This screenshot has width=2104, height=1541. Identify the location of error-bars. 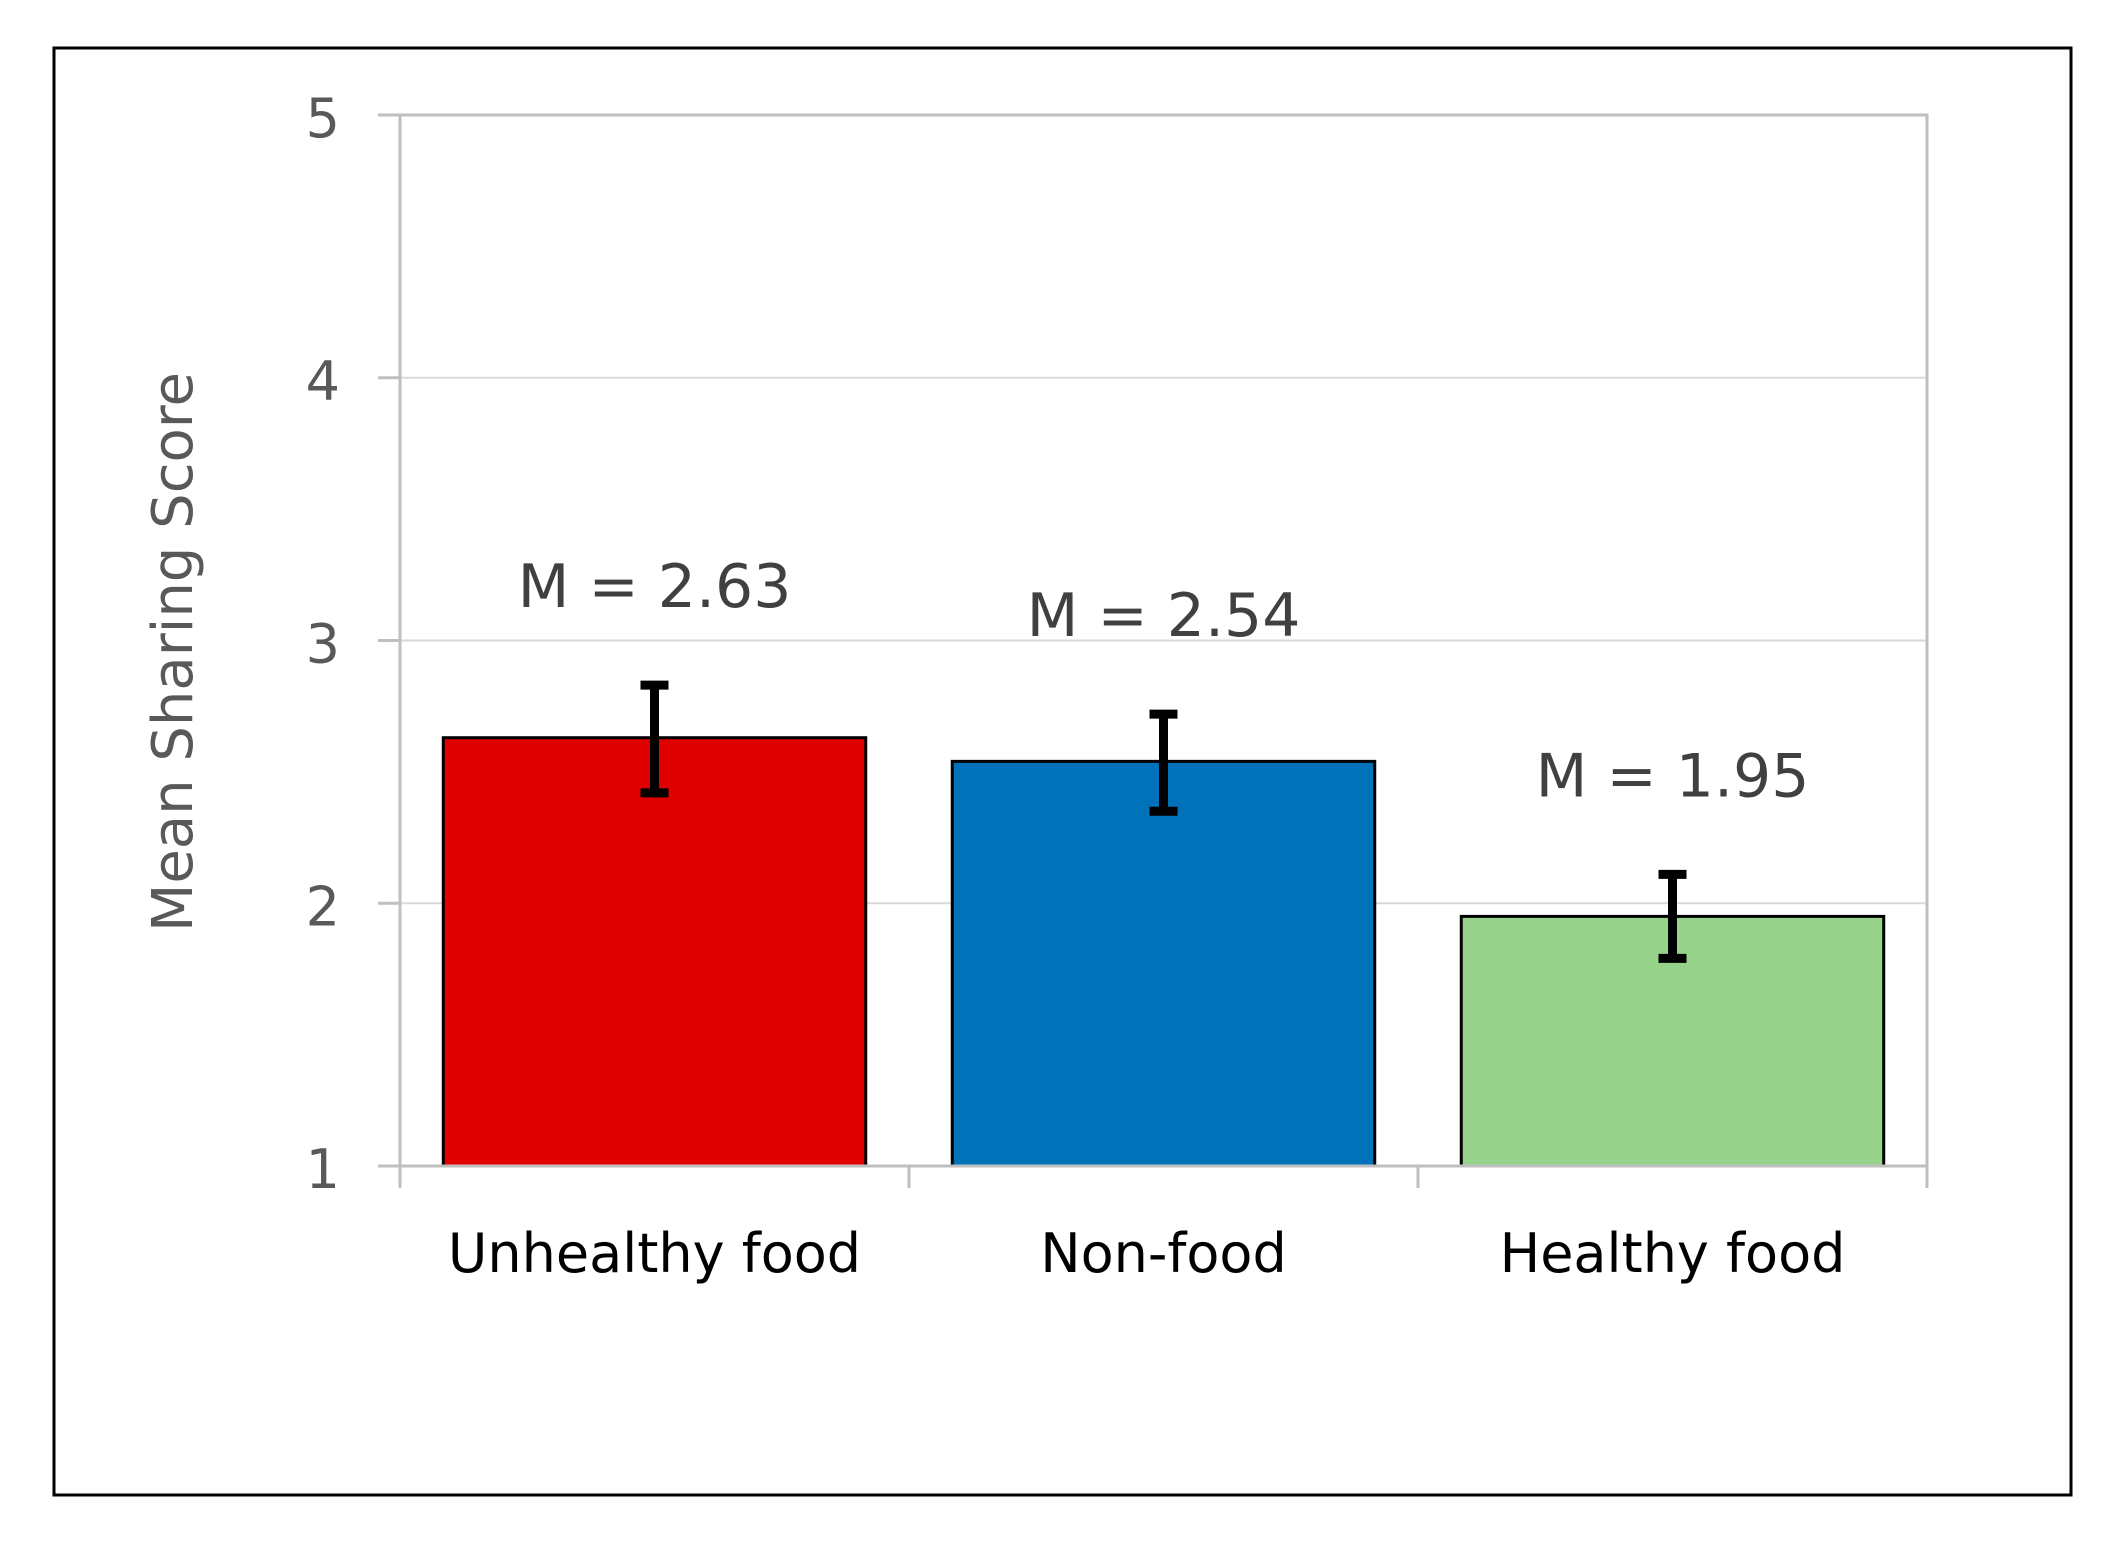
(1163, 821).